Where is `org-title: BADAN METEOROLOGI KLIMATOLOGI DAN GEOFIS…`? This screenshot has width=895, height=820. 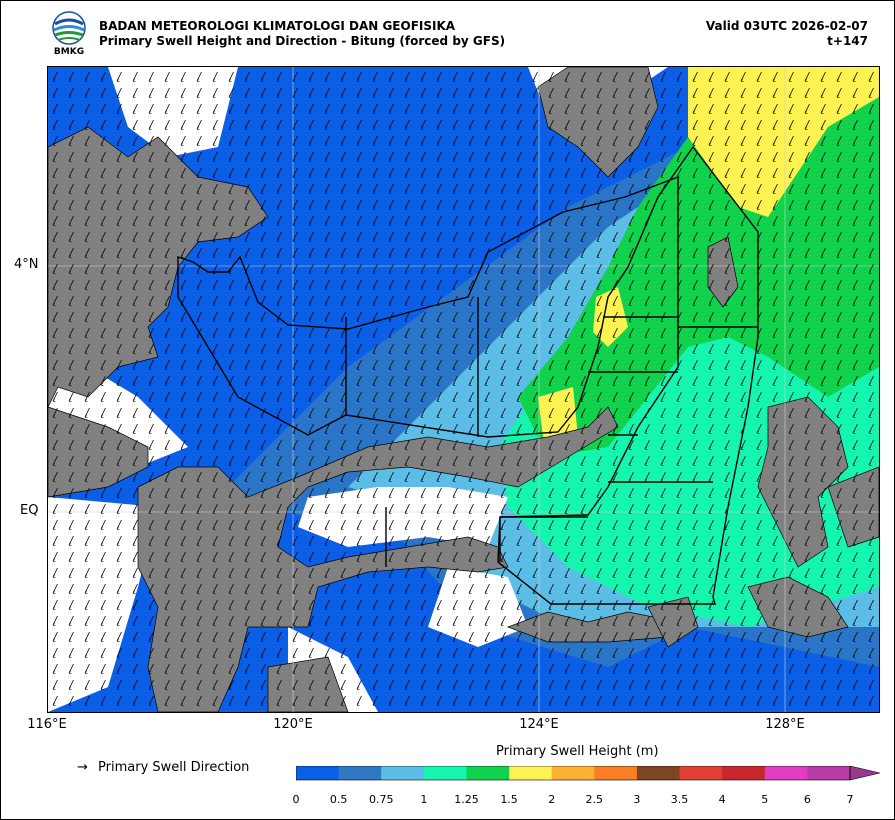 org-title: BADAN METEOROLOGI KLIMATOLOGI DAN GEOFIS… is located at coordinates (277, 26).